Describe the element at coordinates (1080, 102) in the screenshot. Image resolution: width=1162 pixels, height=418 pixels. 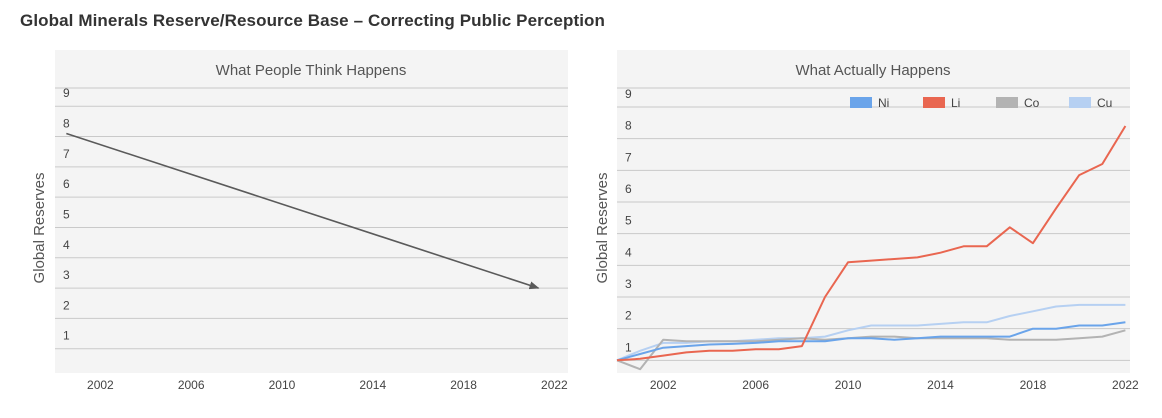
I see `legend-swatch-cu` at that location.